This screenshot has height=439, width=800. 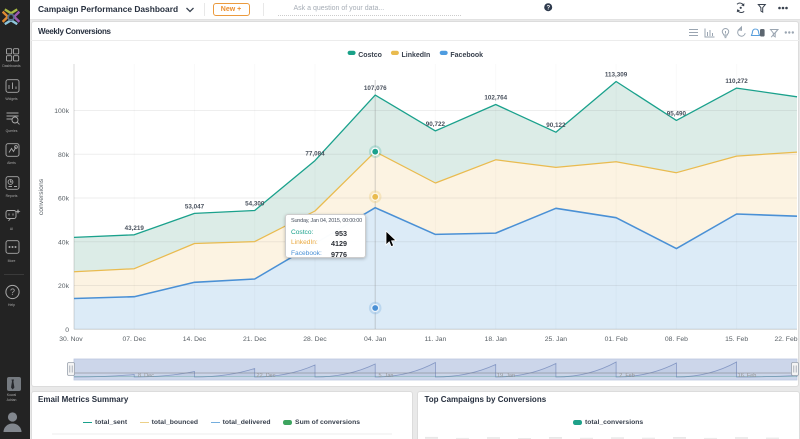 What do you see at coordinates (195, 339) in the screenshot?
I see `svg-text: 14. Dec` at bounding box center [195, 339].